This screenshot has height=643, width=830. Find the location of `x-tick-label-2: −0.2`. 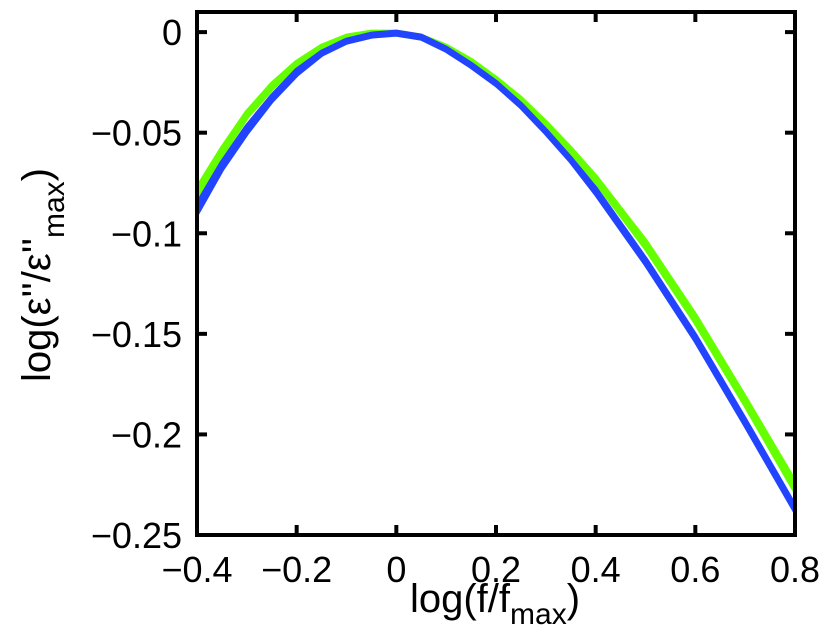

x-tick-label-2: −0.2 is located at coordinates (296, 569).